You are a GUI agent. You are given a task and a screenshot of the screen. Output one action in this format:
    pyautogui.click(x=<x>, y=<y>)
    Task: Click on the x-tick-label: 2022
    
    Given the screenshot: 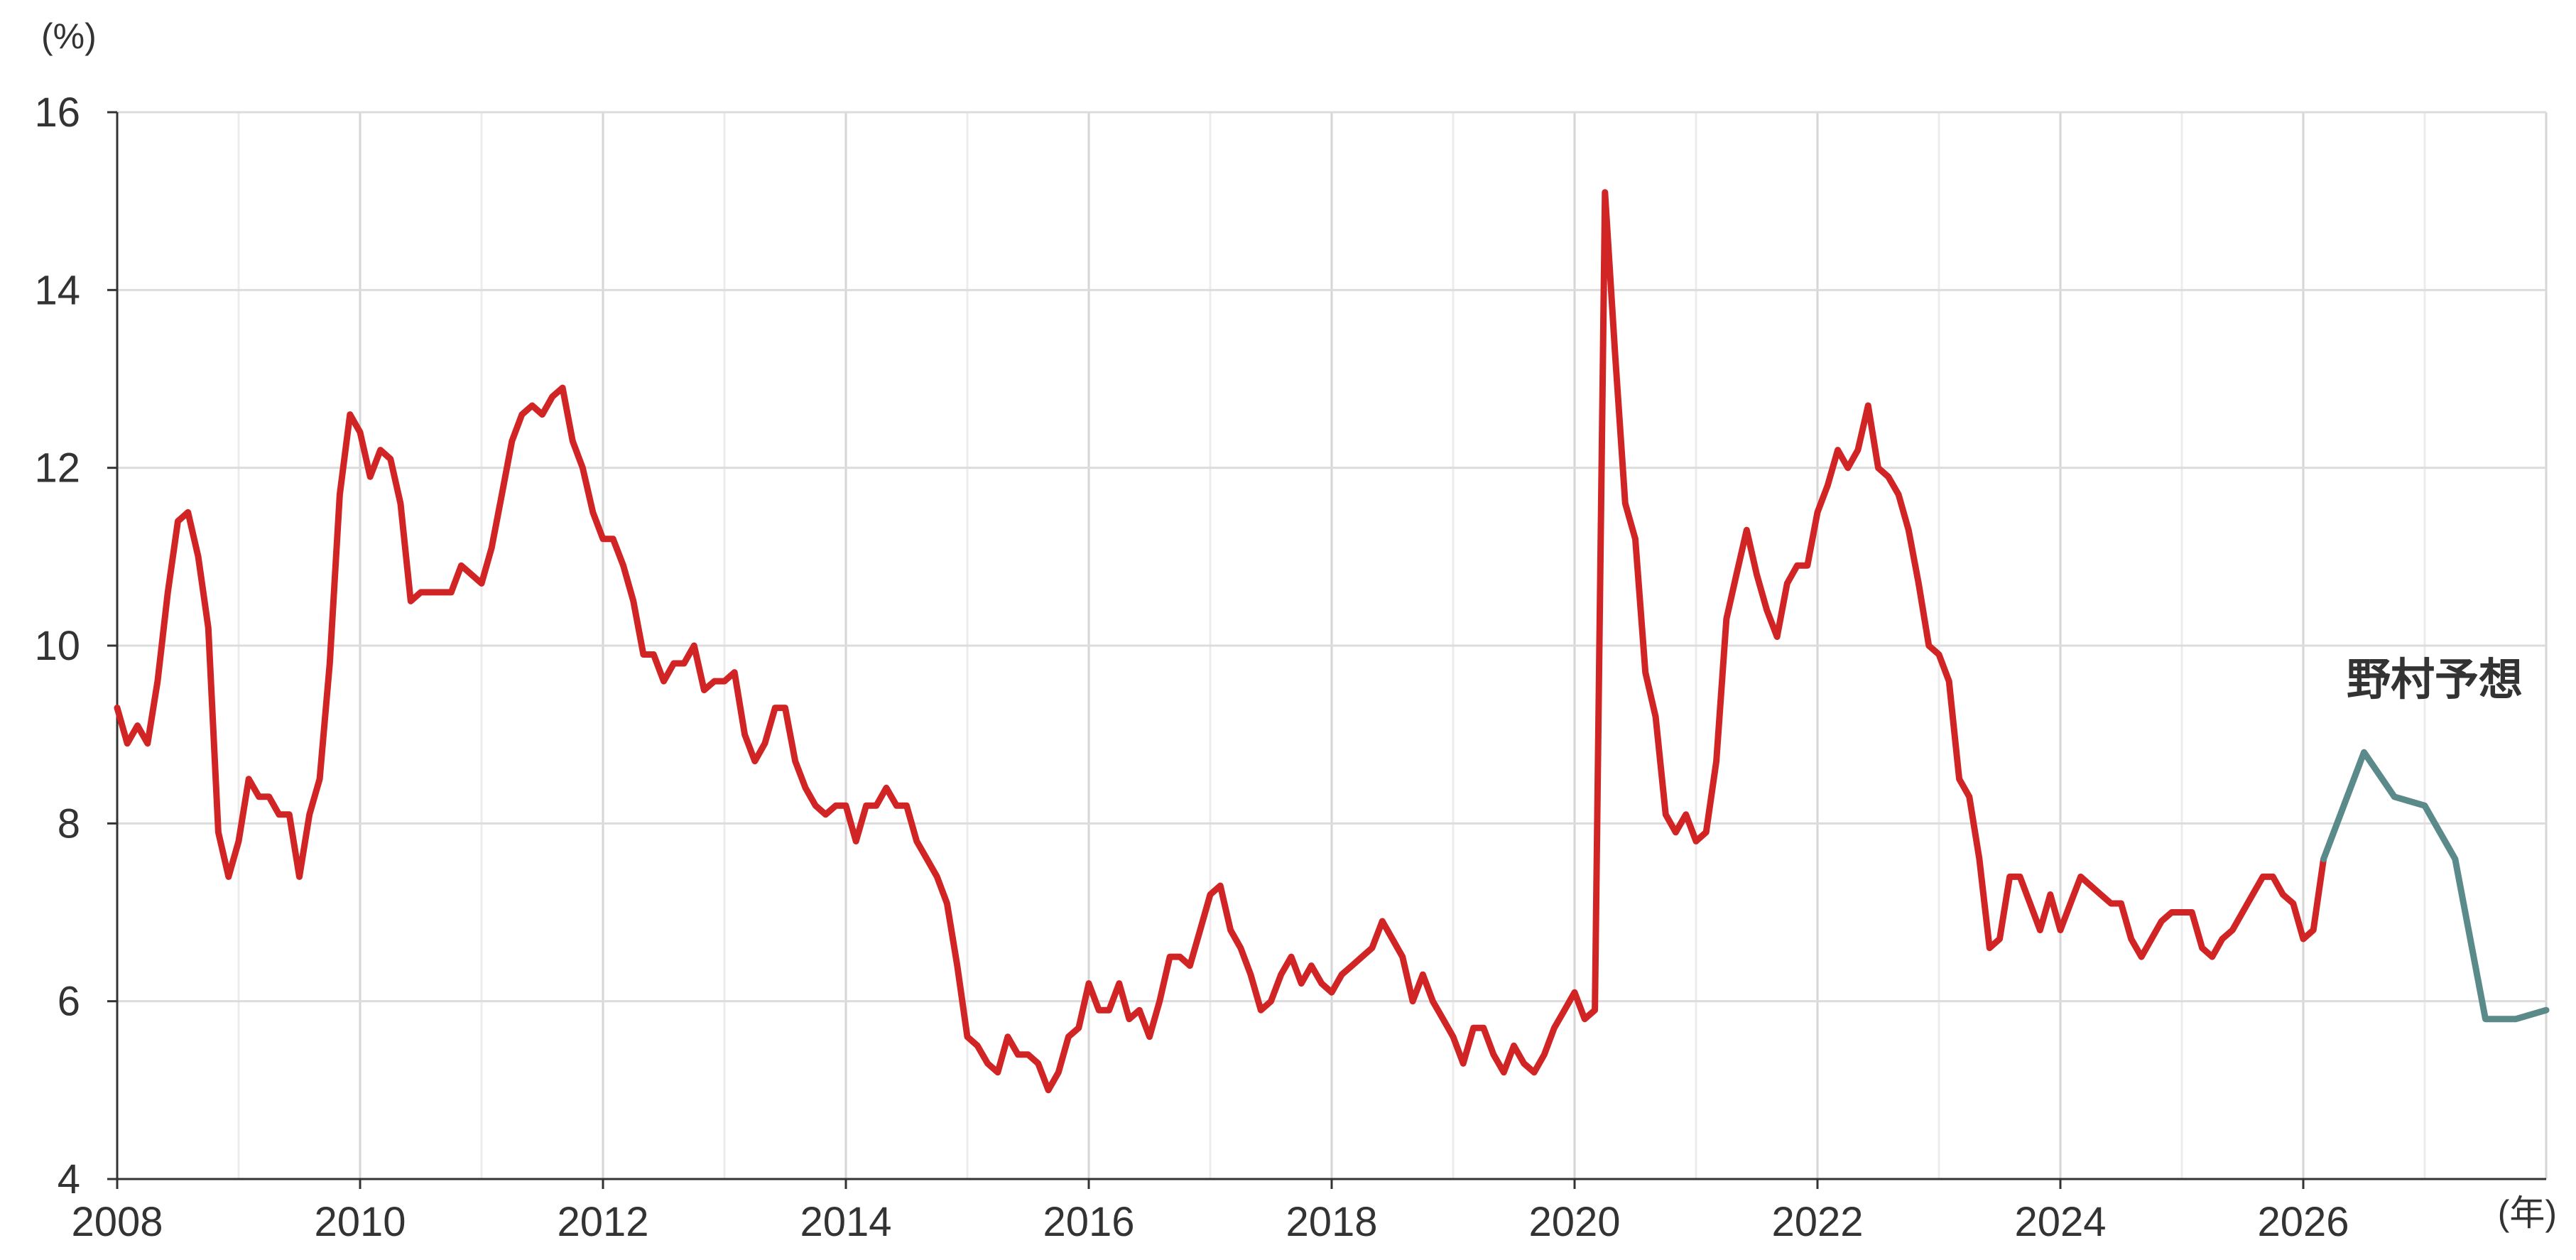 What is the action you would take?
    pyautogui.click(x=1817, y=1222)
    